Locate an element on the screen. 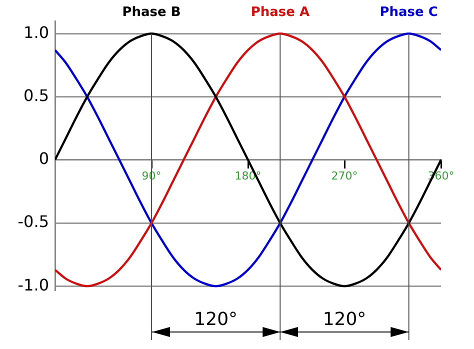  y-tick-label: -1.0 is located at coordinates (33, 284).